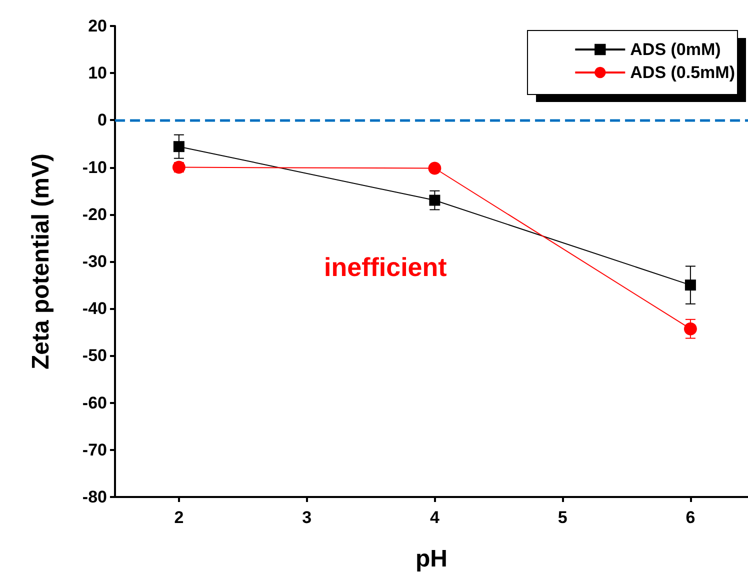 The height and width of the screenshot is (584, 748). Describe the element at coordinates (563, 517) in the screenshot. I see `x-tick-label: 5` at that location.